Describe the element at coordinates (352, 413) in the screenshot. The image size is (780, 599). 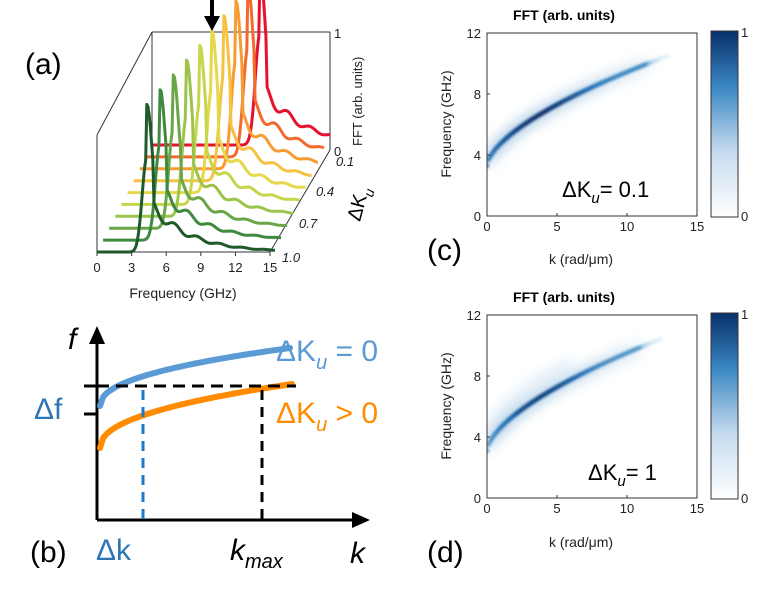
I see `b-legend-1-suffix: > 0` at that location.